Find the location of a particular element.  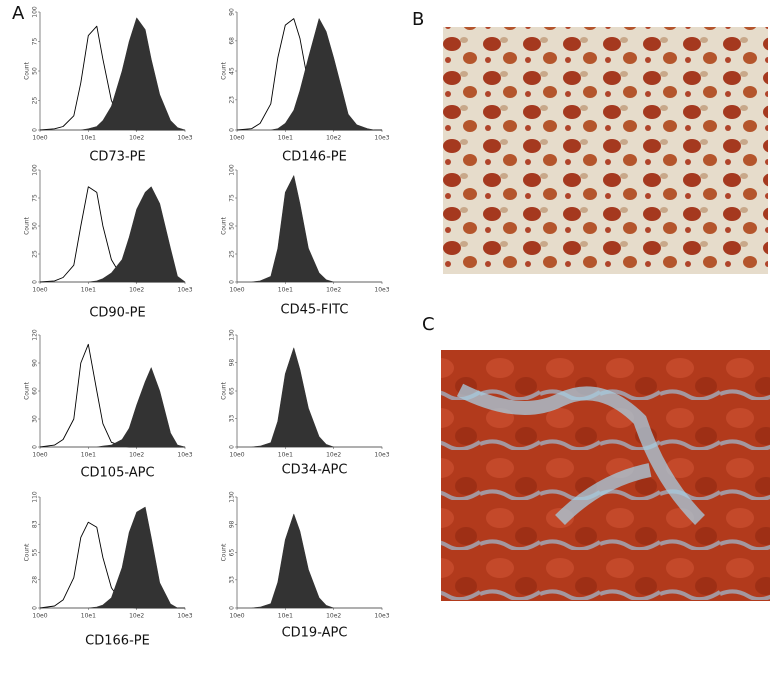

chart-title: CD73-PE is located at coordinates (117, 157).